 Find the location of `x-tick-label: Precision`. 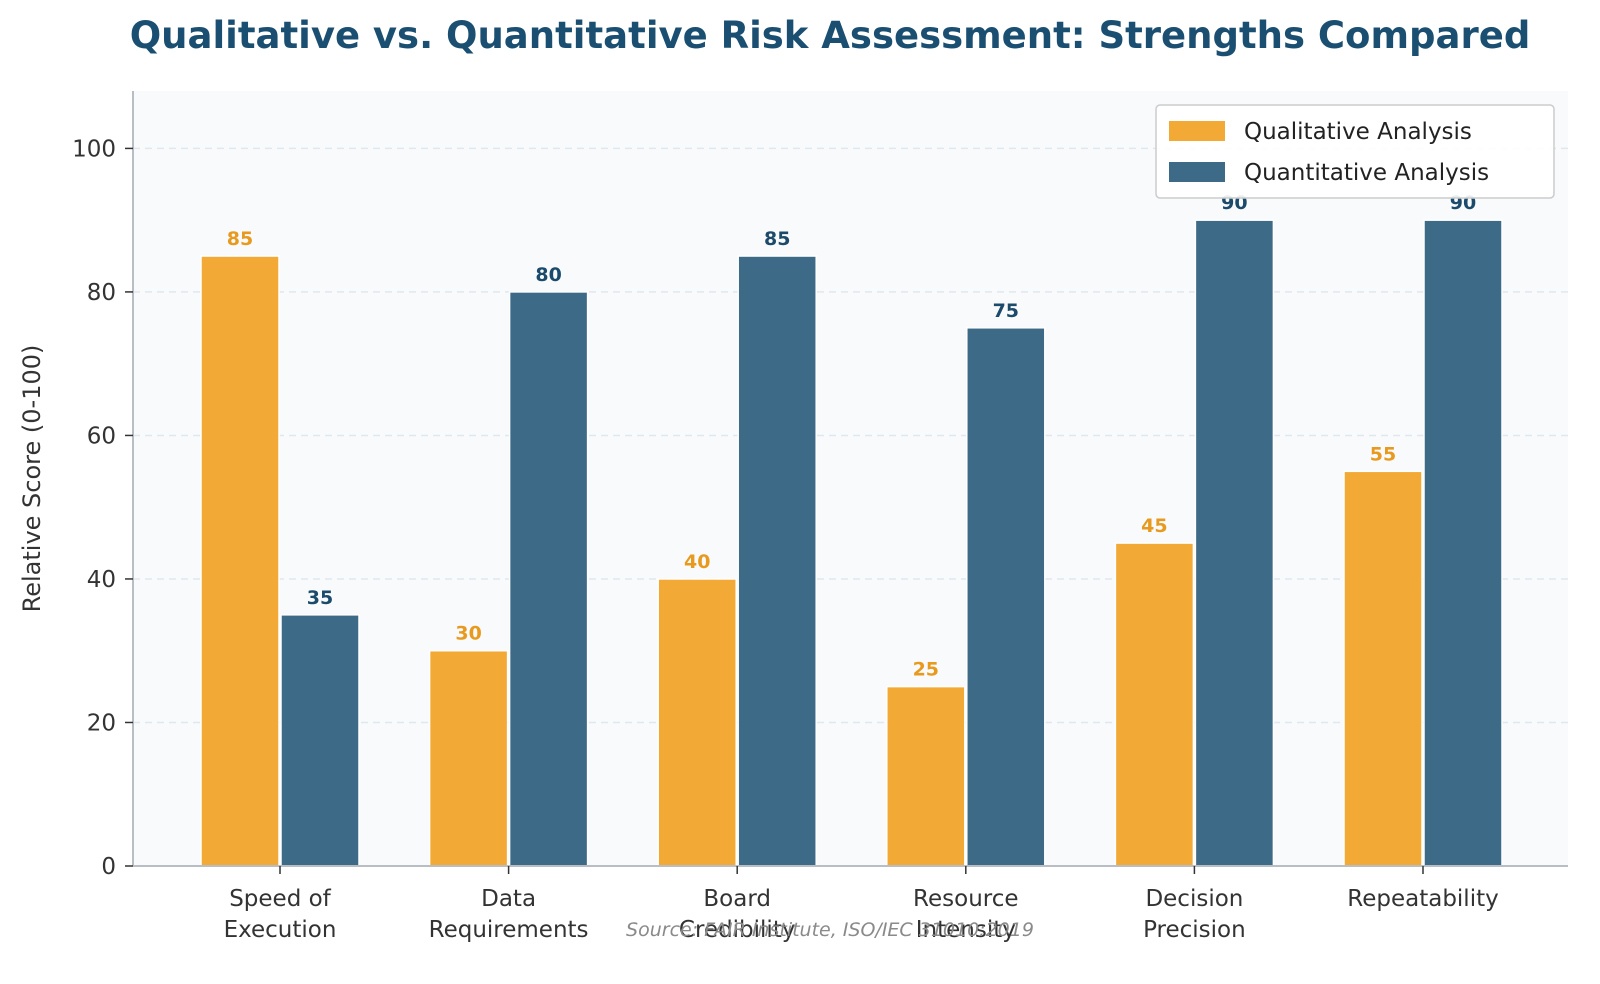

x-tick-label: Precision is located at coordinates (1194, 930).